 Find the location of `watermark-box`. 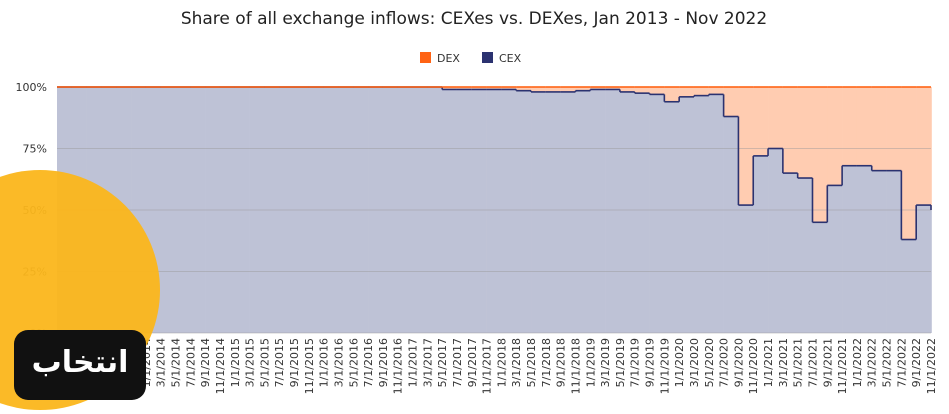

watermark-box is located at coordinates (80, 365).